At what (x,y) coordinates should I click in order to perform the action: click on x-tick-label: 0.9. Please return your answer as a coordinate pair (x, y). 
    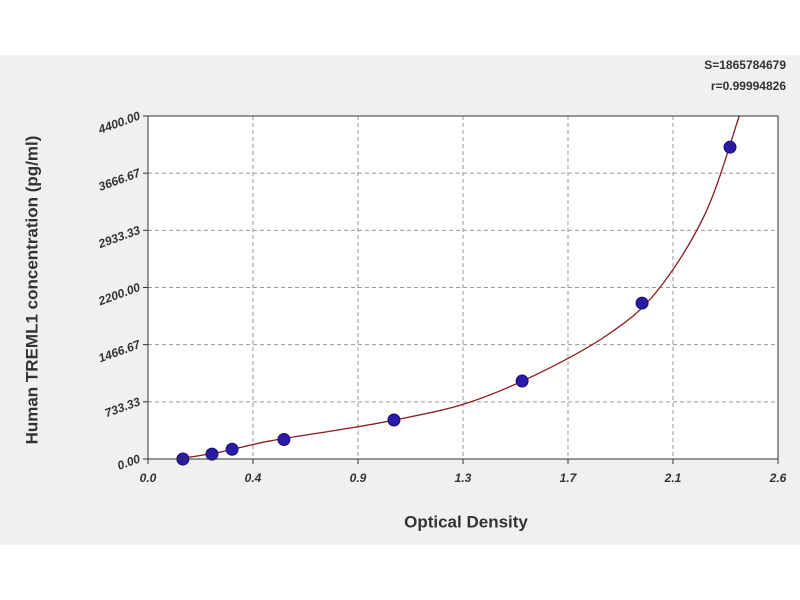
    Looking at the image, I should click on (358, 478).